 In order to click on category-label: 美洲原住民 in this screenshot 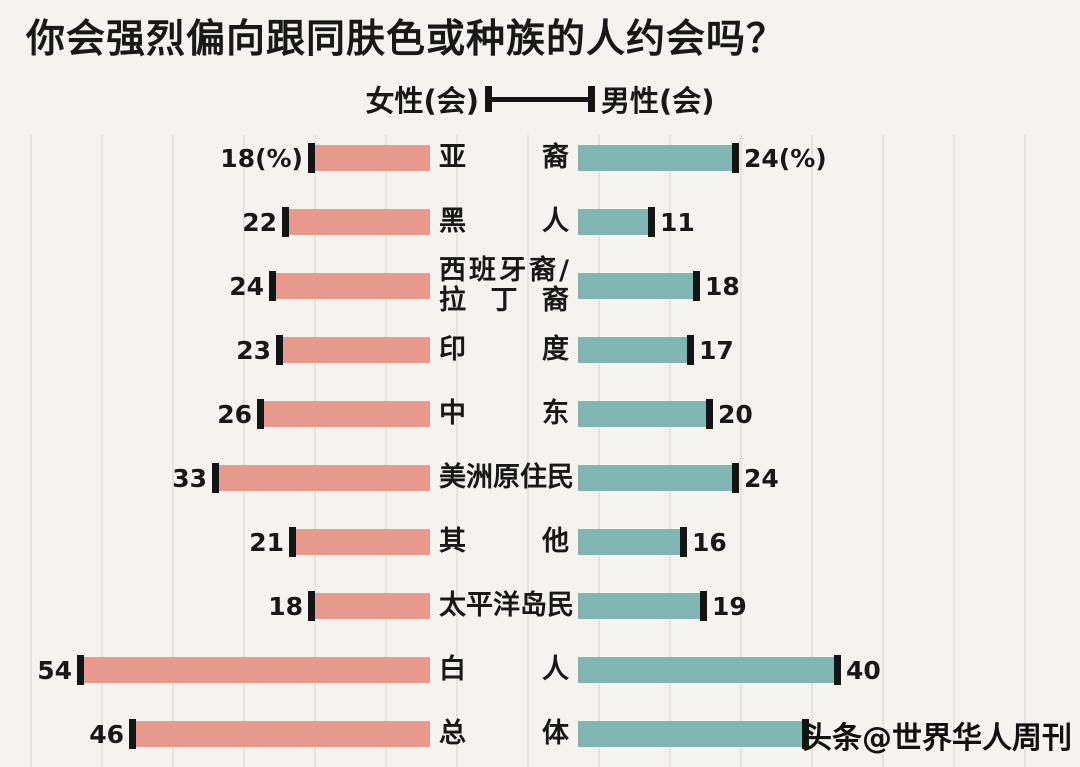, I will do `click(504, 478)`.